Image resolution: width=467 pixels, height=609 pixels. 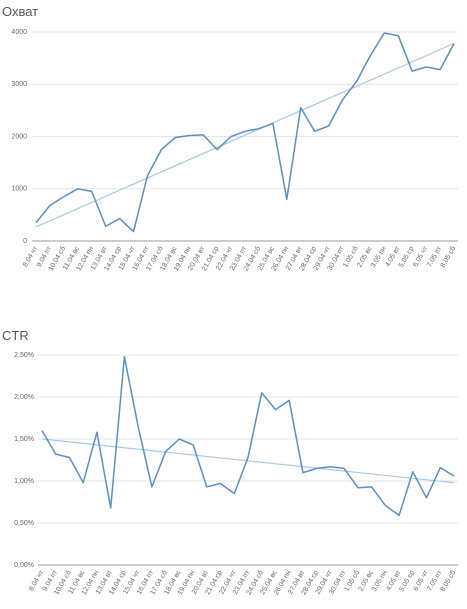 I want to click on y-tick-label: 2000, so click(x=19, y=136).